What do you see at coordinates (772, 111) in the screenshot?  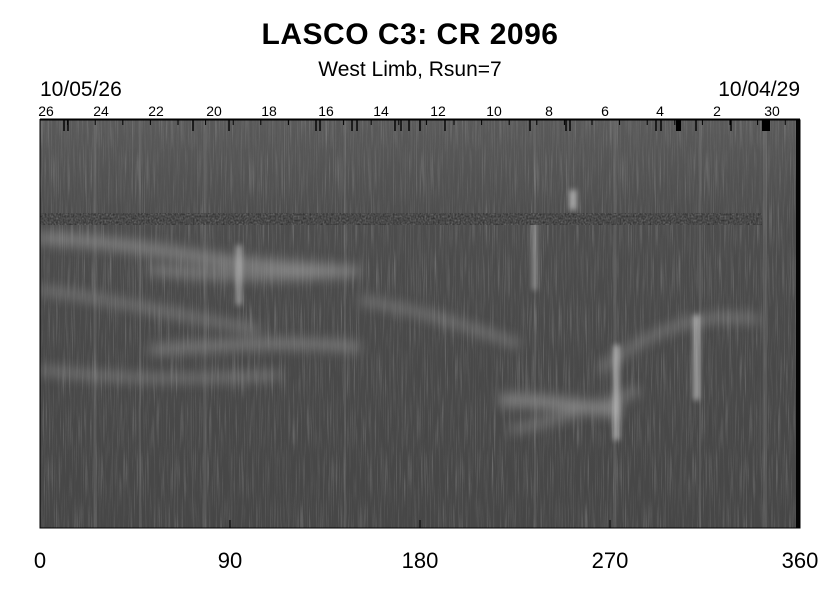 I see `day-tick-label: 30` at bounding box center [772, 111].